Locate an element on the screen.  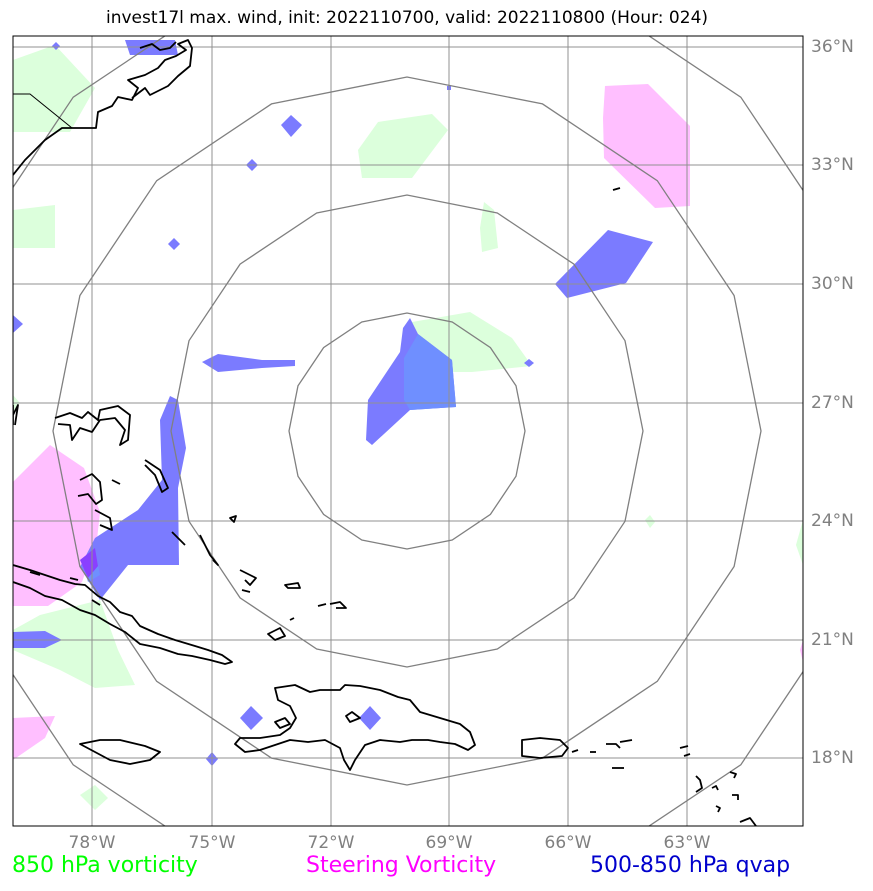
lon-label-66w: 66°W is located at coordinates (568, 843).